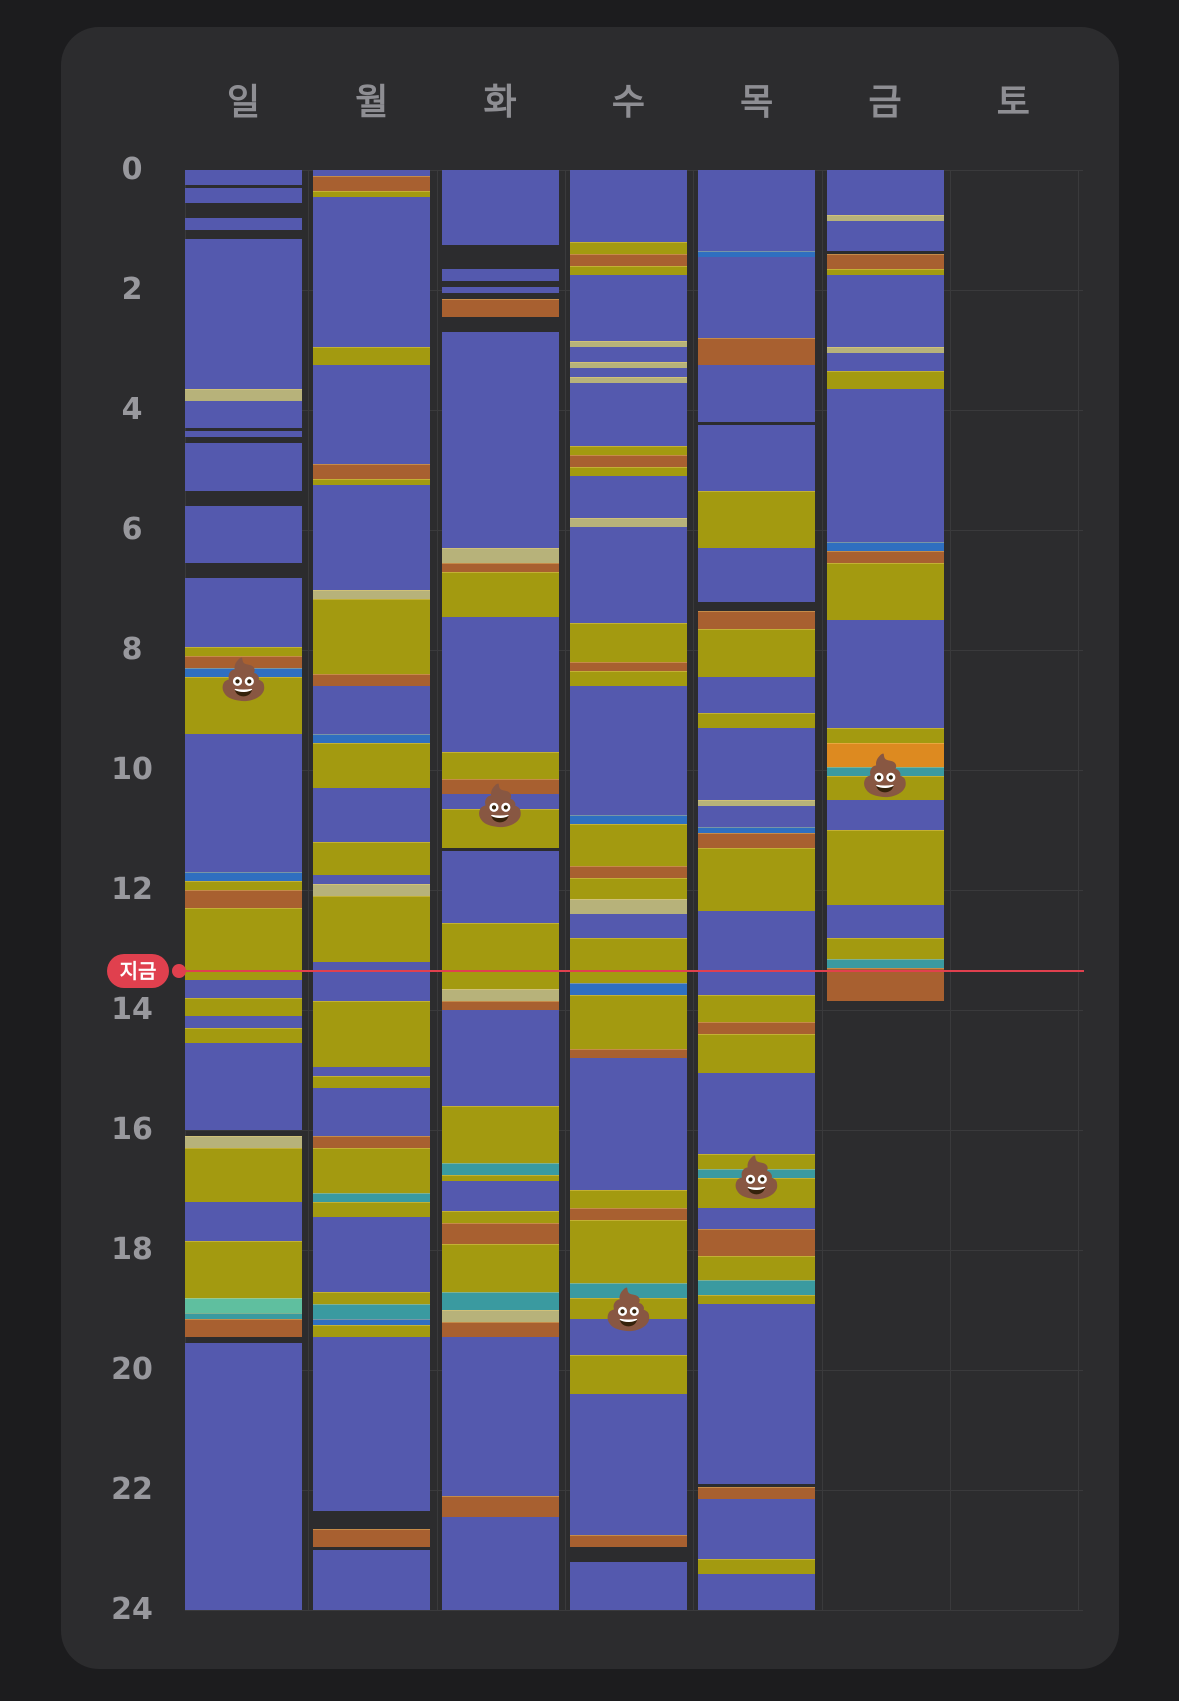  I want to click on hour-label: 24, so click(132, 1609).